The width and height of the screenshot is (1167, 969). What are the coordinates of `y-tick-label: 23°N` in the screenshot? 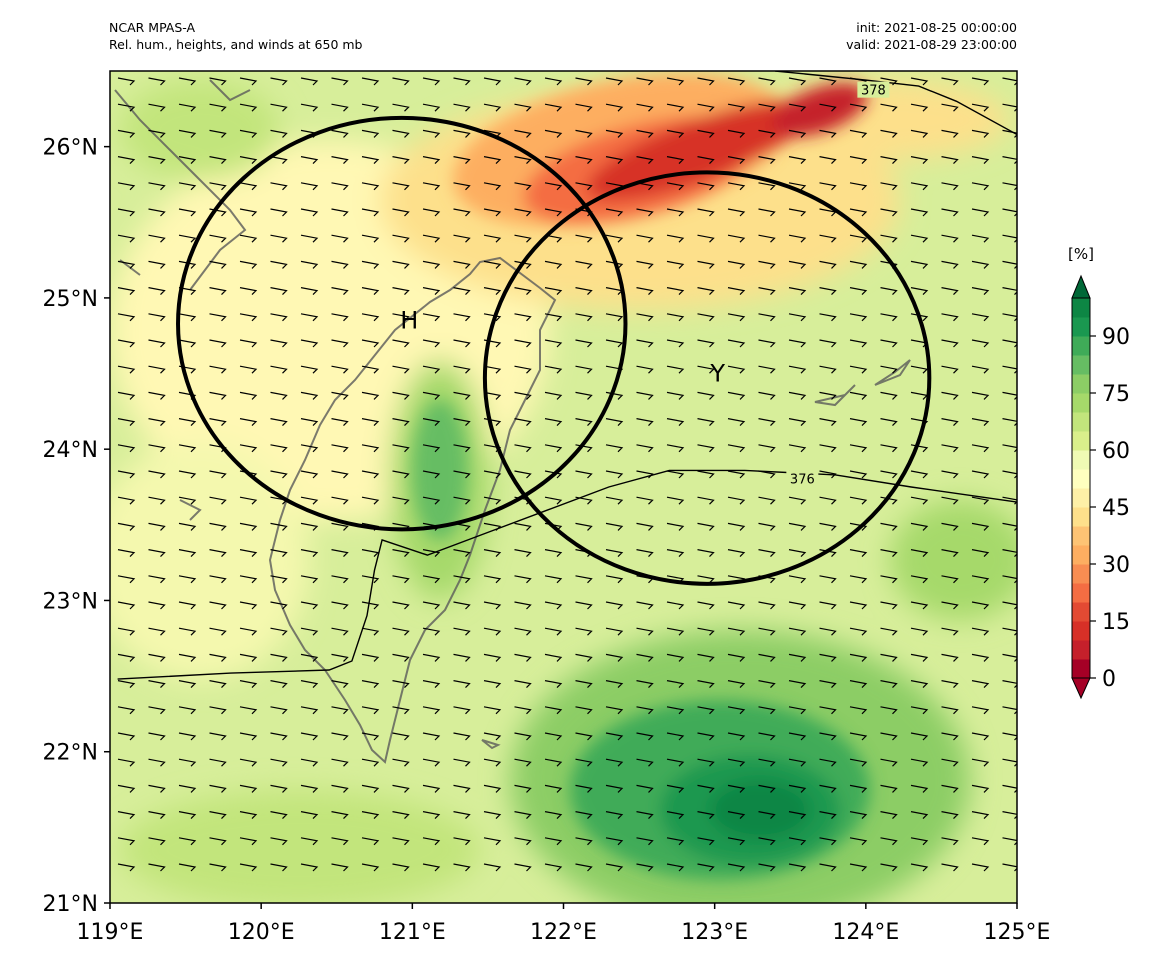 It's located at (70, 601).